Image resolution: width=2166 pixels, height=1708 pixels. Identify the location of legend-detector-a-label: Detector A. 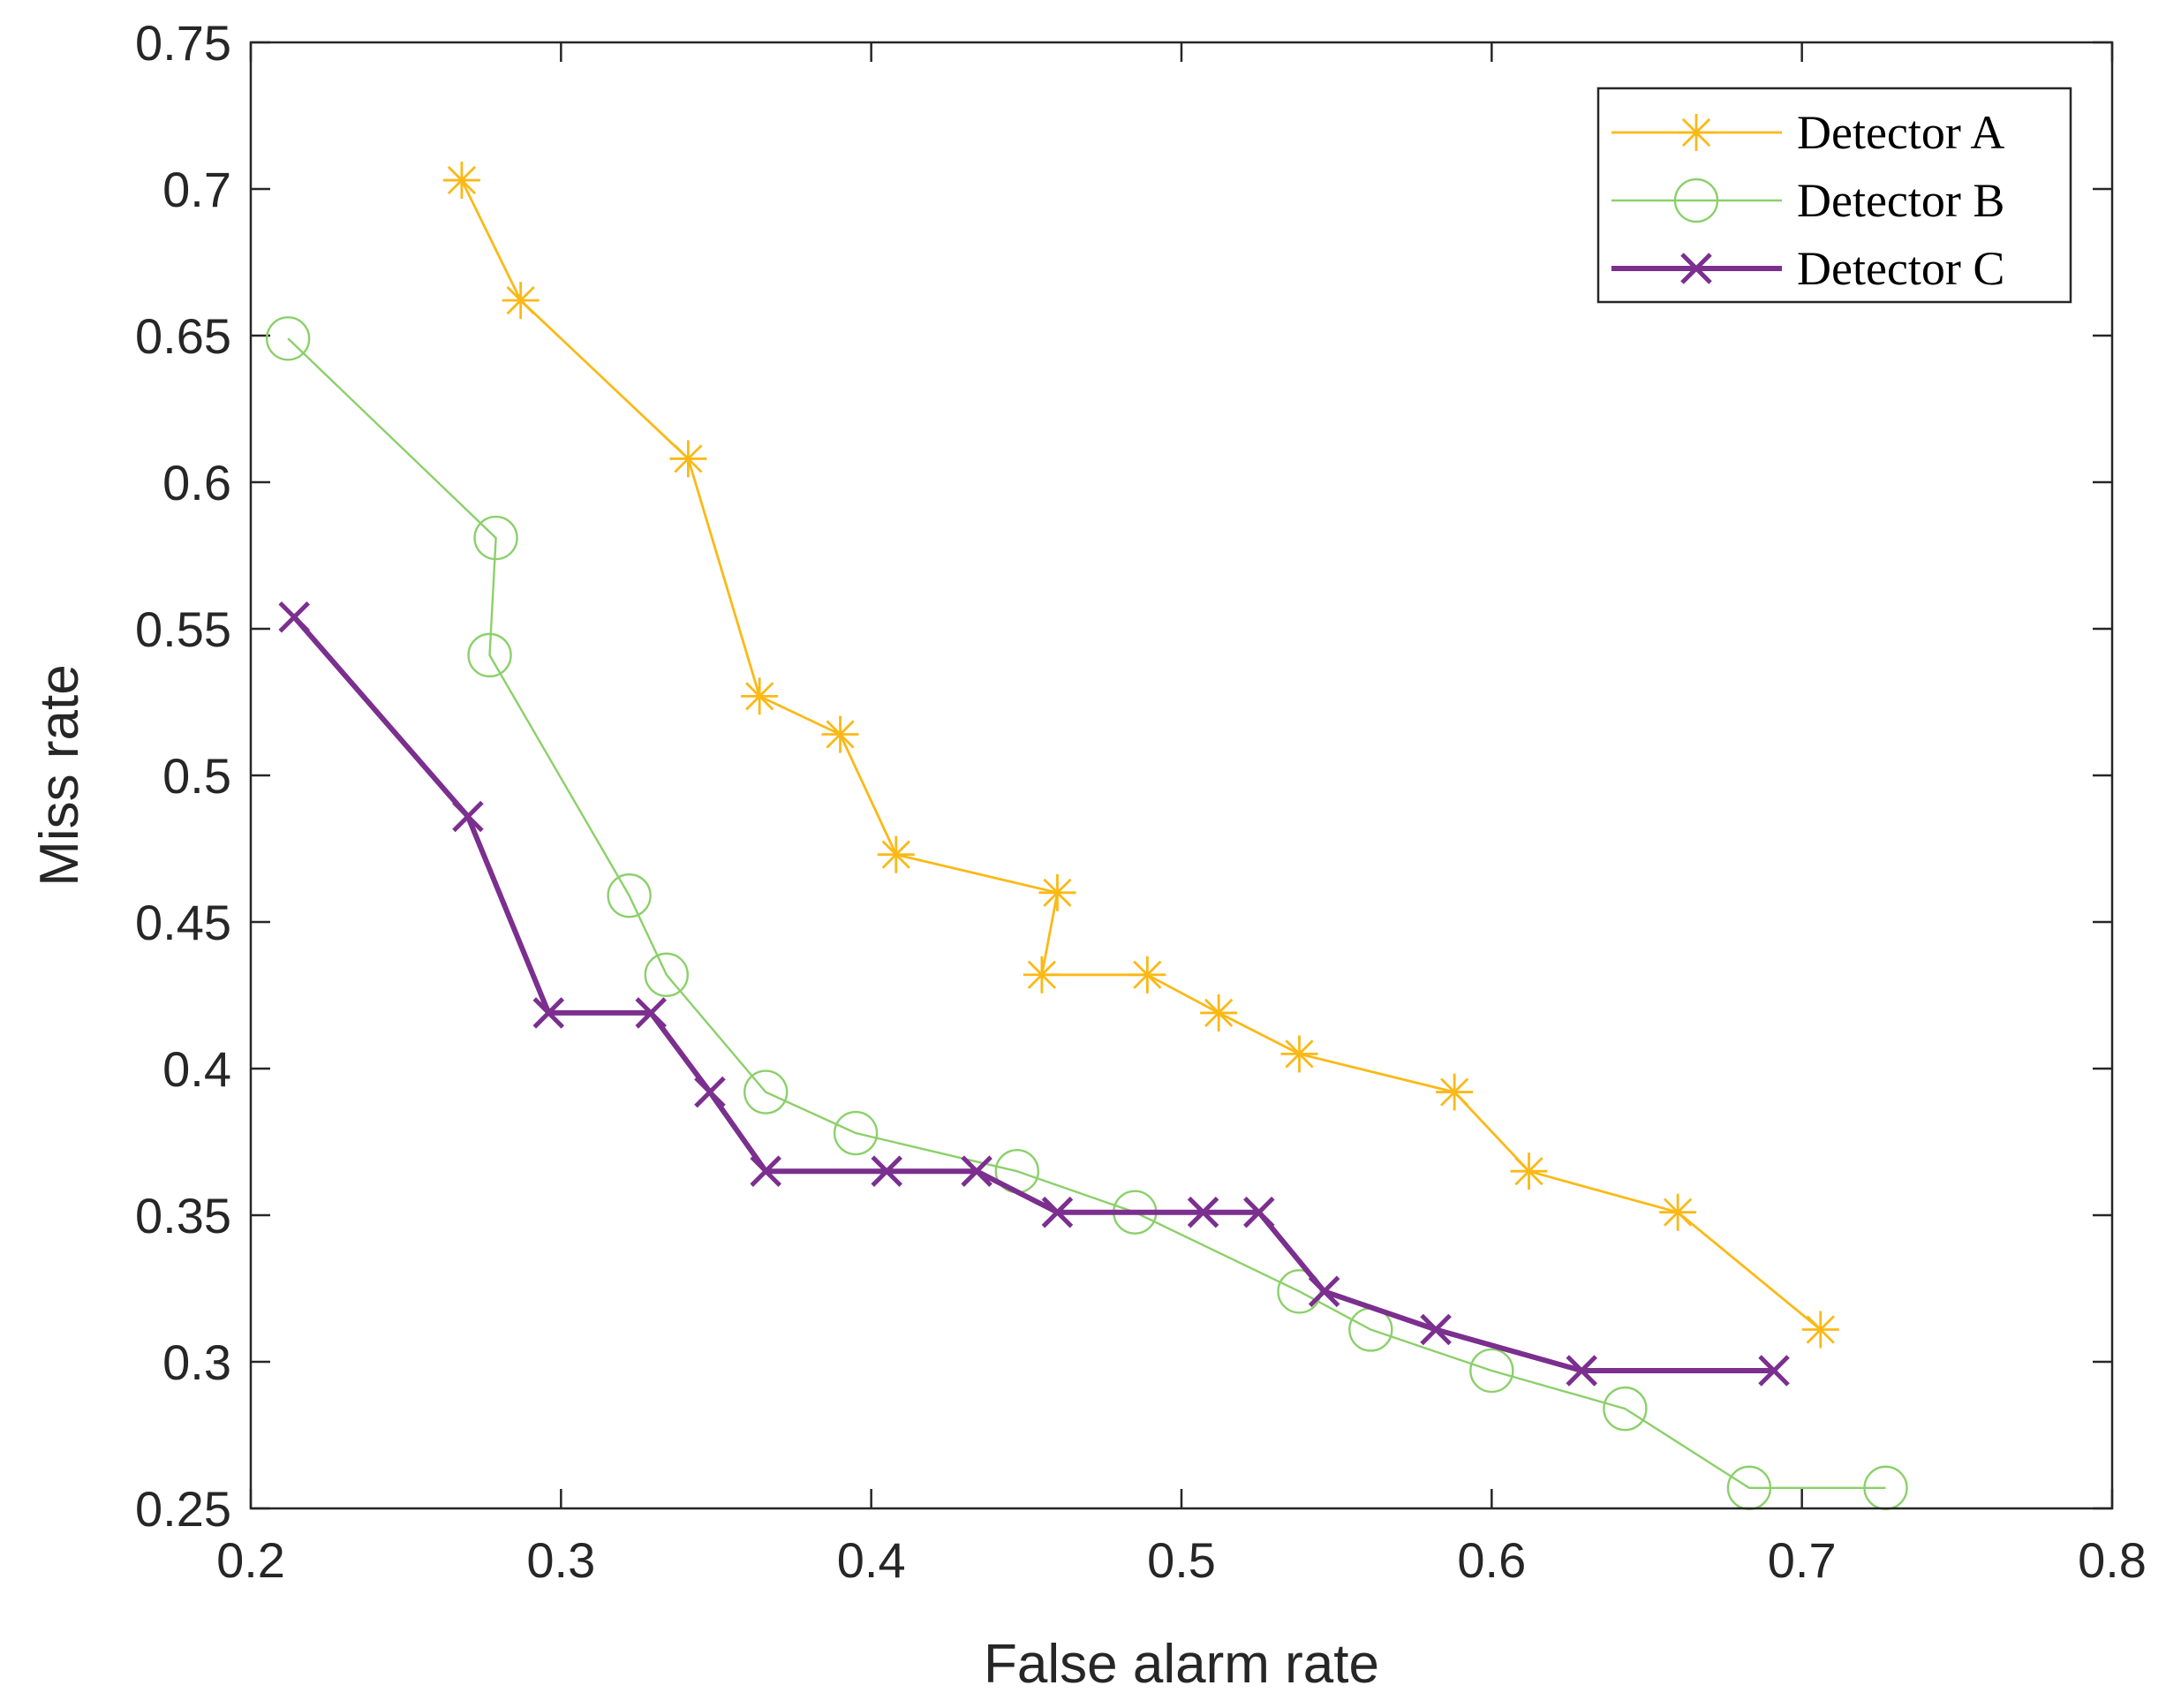
(1900, 132).